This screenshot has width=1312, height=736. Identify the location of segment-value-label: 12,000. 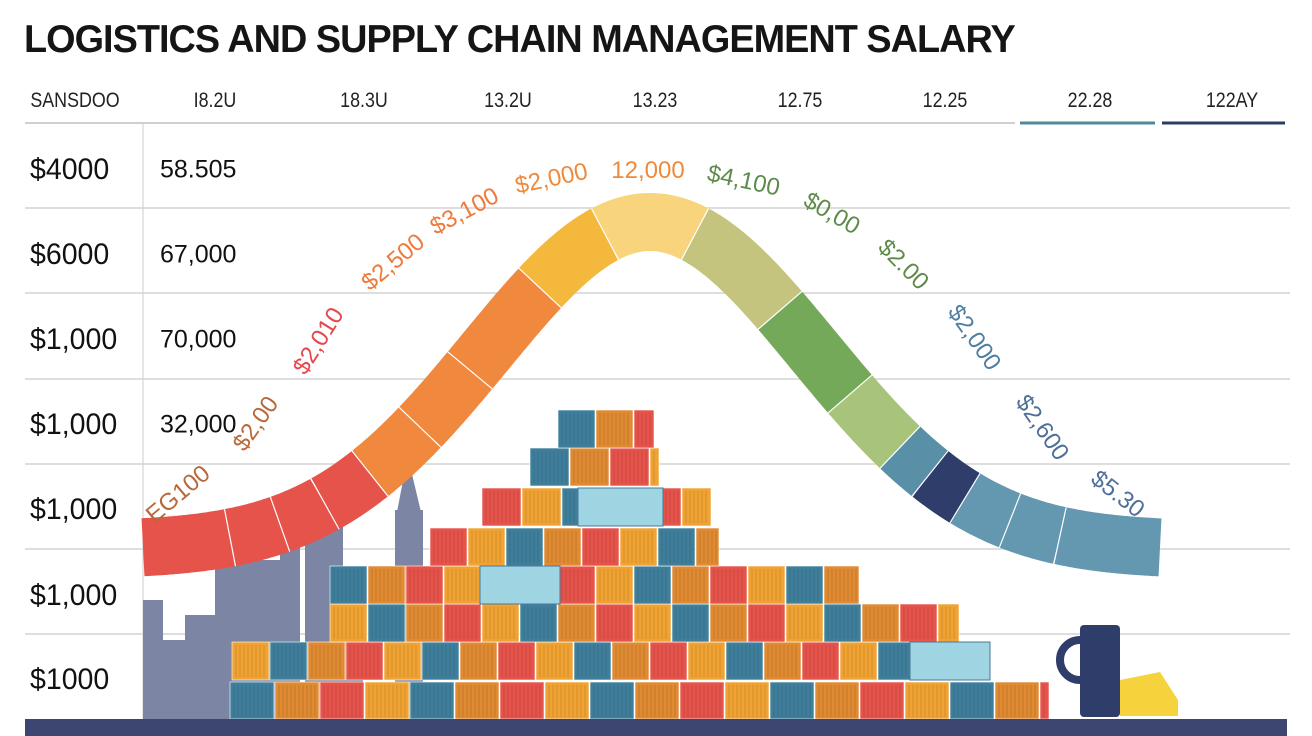
(647, 170).